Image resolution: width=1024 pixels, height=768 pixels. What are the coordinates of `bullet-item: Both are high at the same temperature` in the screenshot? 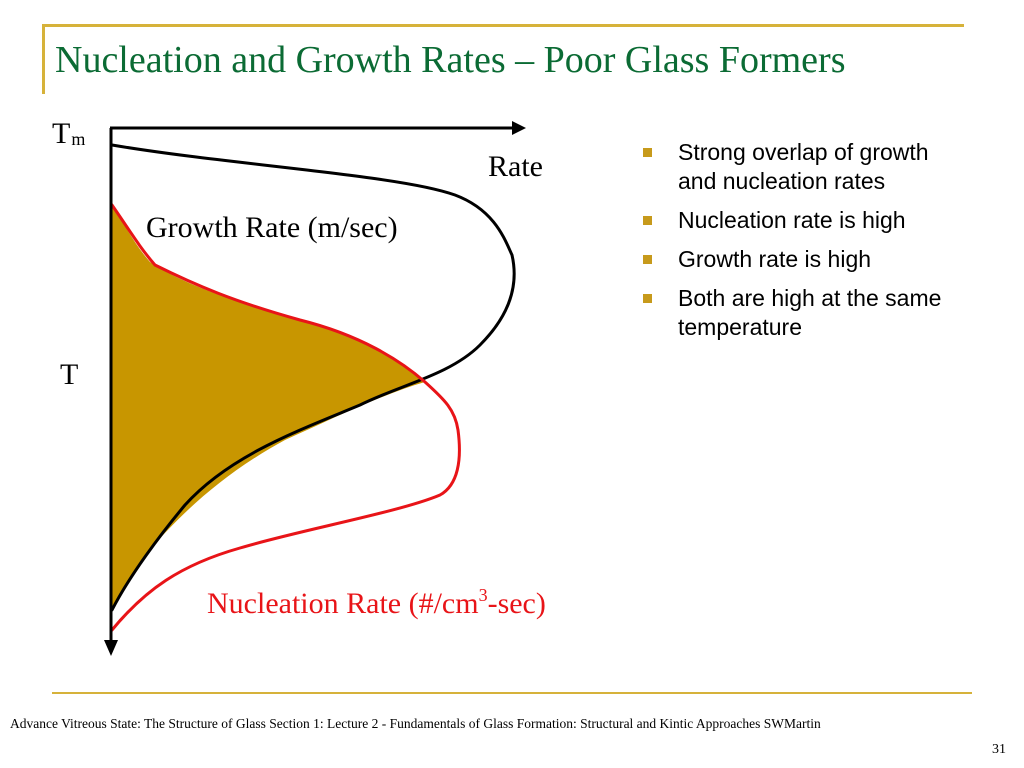 It's located at (810, 313).